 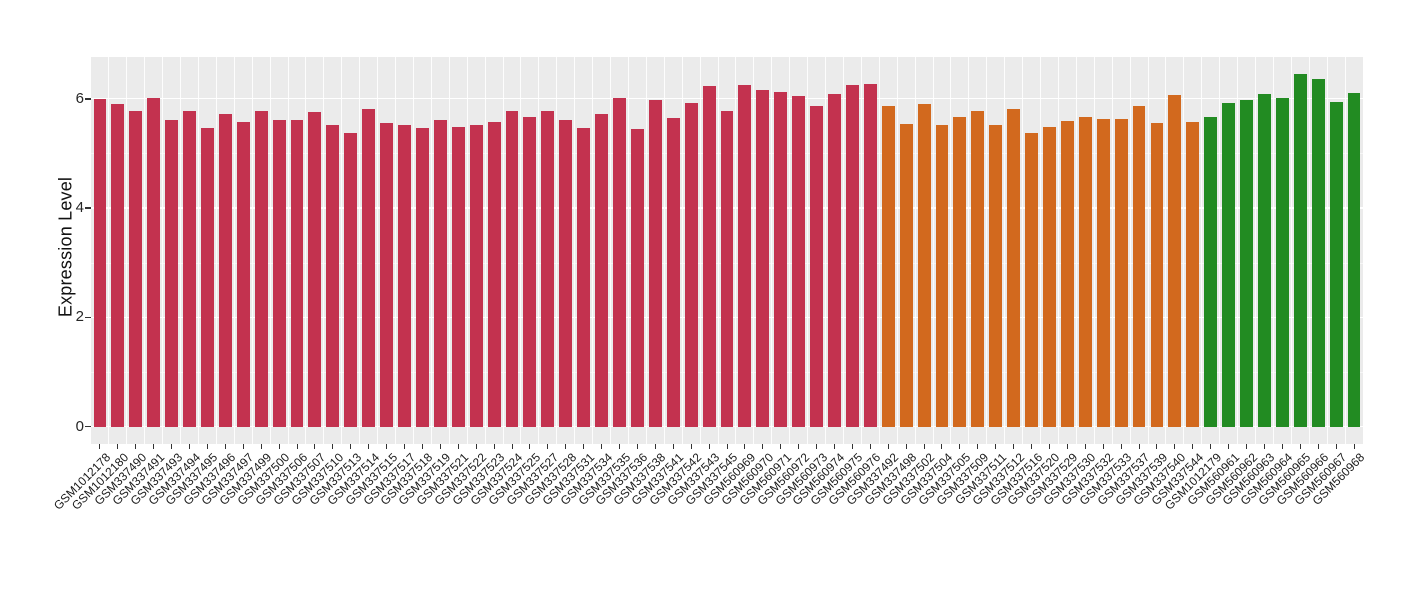 What do you see at coordinates (225, 270) in the screenshot?
I see `bar-GSM337496` at bounding box center [225, 270].